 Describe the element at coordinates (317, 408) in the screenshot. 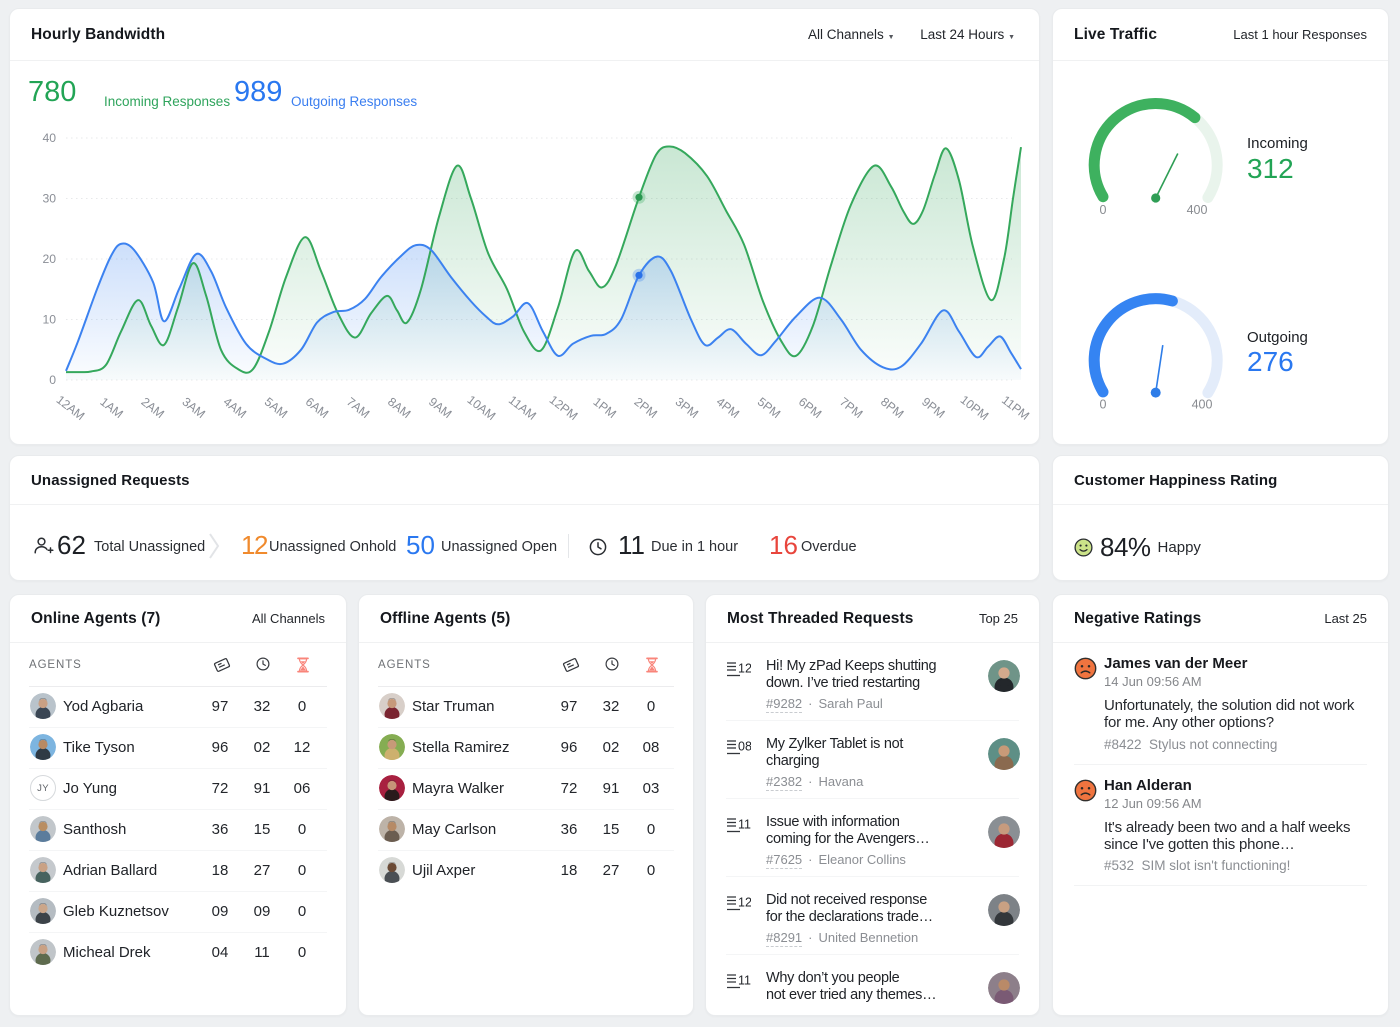

I see `svg-text: 6AM` at that location.